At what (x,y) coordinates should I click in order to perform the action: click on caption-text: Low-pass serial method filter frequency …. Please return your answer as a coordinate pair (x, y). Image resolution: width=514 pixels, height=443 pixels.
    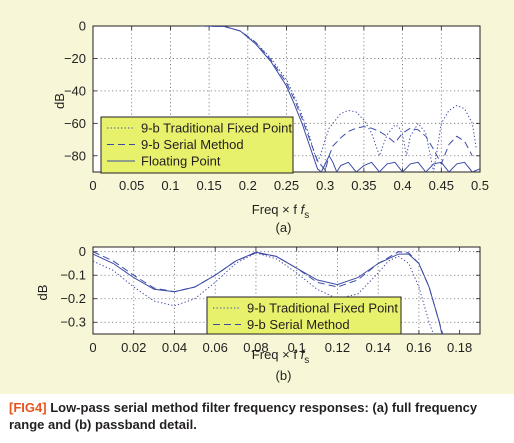
    Looking at the image, I should click on (243, 416).